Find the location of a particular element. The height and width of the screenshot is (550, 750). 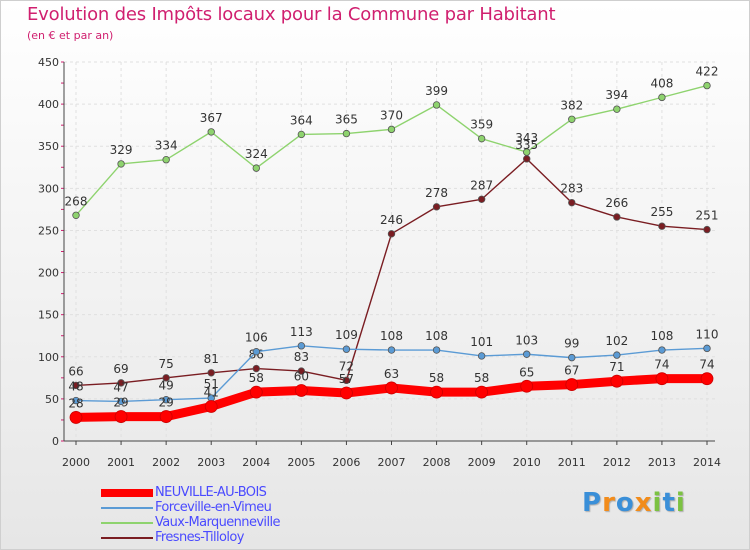

data-label-vaux-marquenneville: 329 is located at coordinates (121, 150).